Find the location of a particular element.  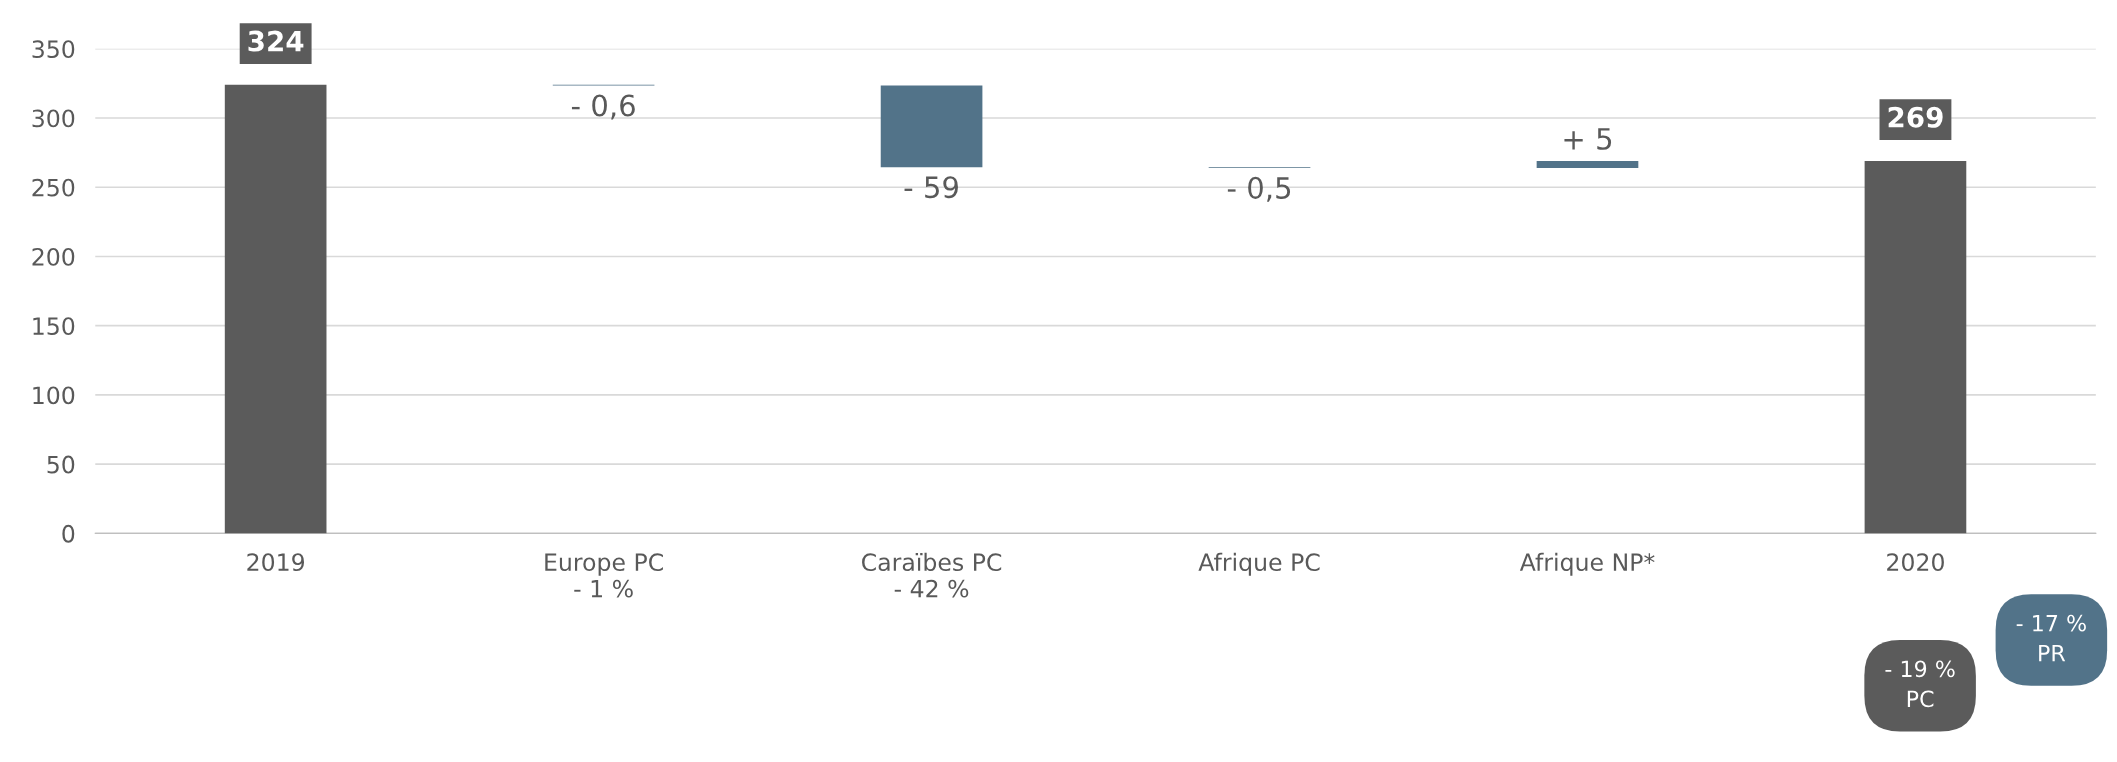

x-tick-label: Europe PC - 1 % is located at coordinates (604, 575).